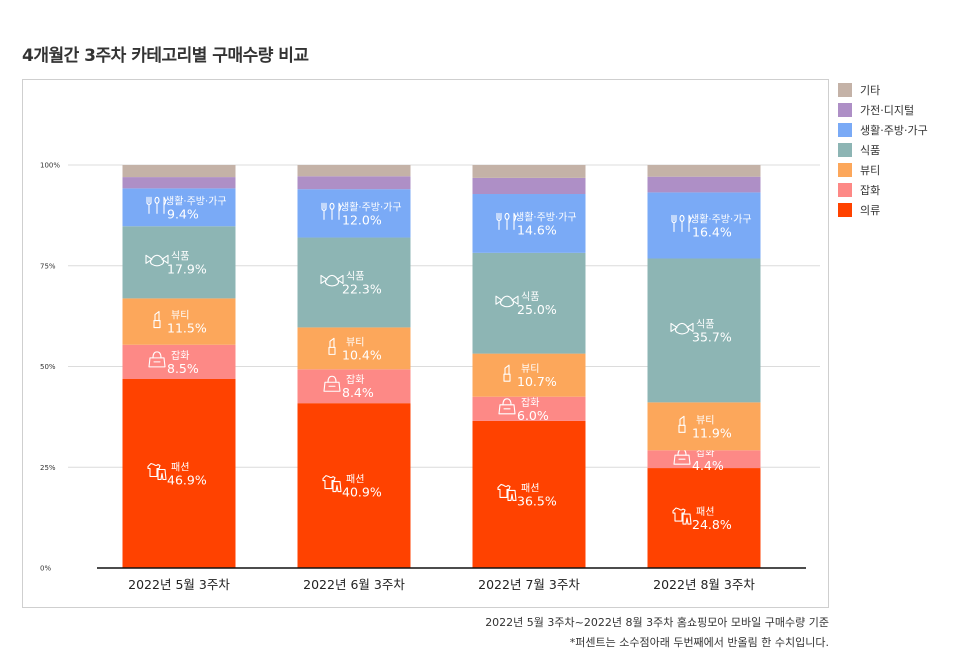 This screenshot has height=663, width=966. What do you see at coordinates (362, 288) in the screenshot?
I see `segment-value-label: 22.3%` at bounding box center [362, 288].